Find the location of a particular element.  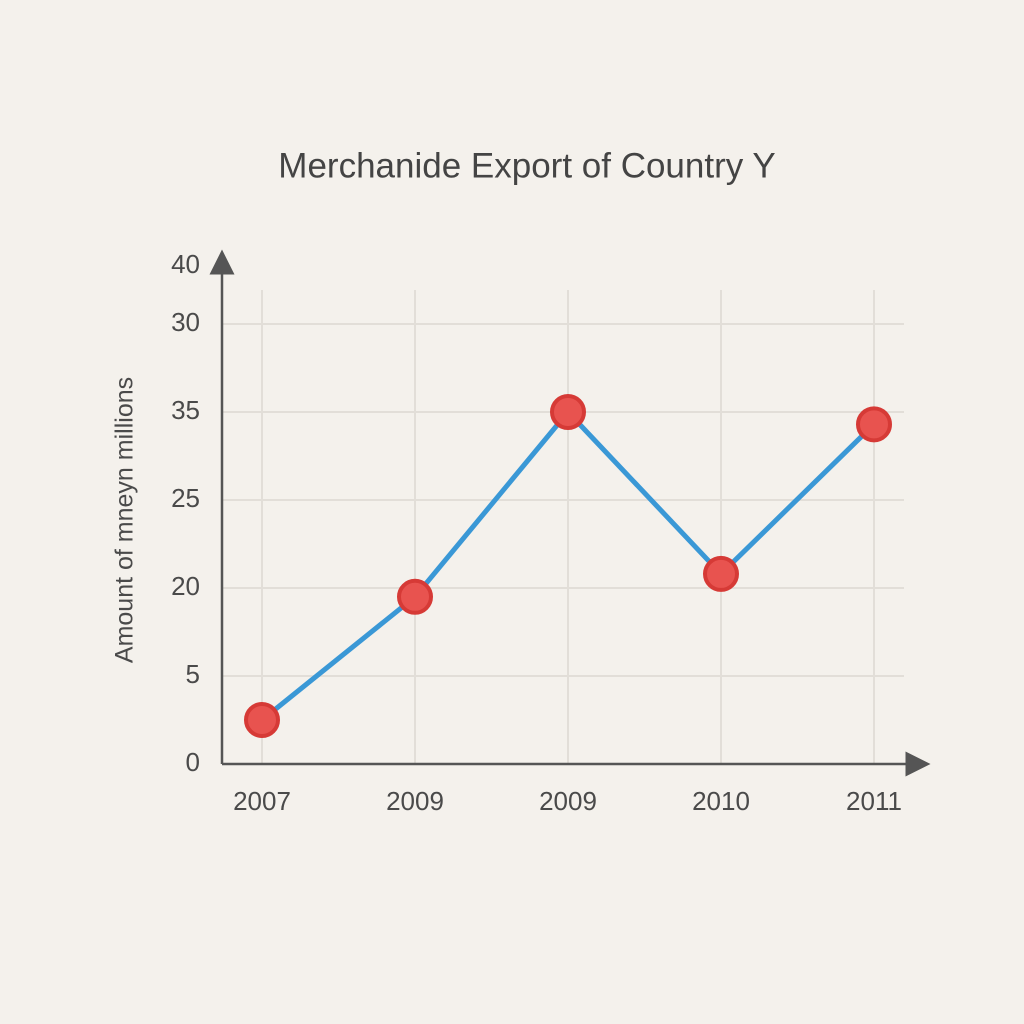

y-tick-label: 0 is located at coordinates (193, 762).